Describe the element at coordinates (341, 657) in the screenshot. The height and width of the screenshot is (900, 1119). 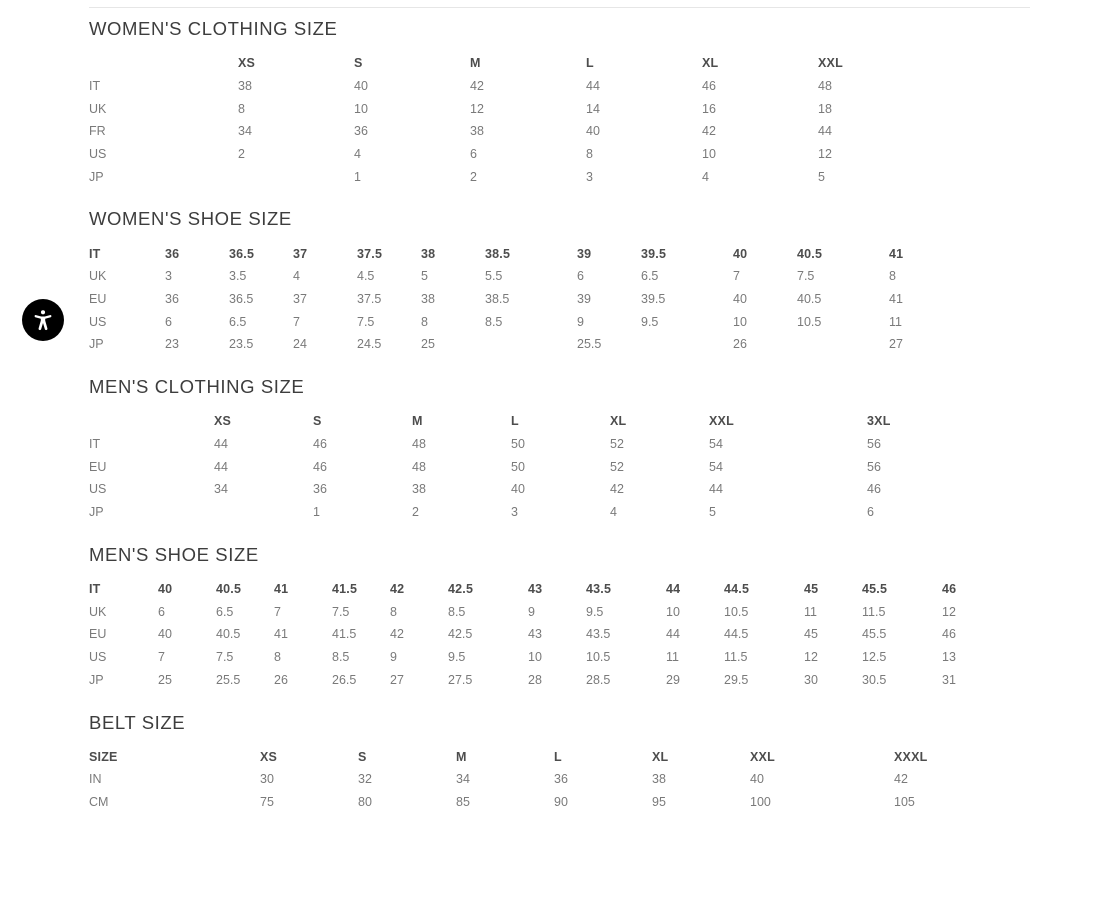
I see `table-cell: 8.5` at that location.